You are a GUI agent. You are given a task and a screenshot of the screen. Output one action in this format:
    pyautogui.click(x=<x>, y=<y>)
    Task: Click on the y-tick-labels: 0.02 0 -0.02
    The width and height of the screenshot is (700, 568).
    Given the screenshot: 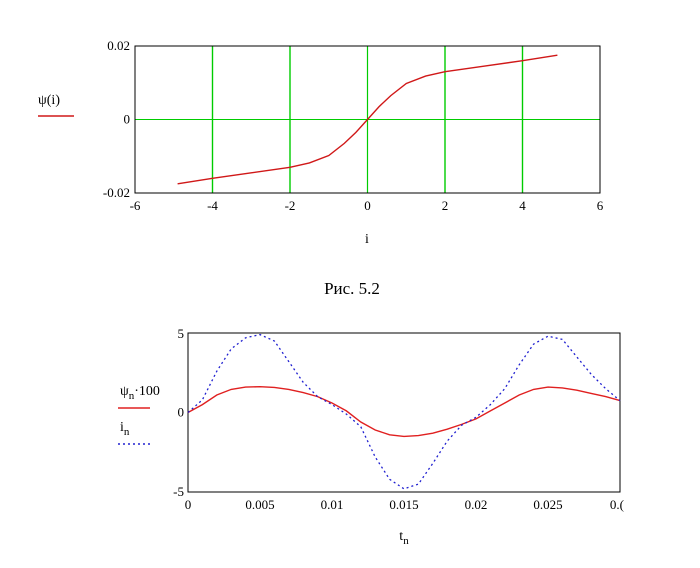 What is the action you would take?
    pyautogui.click(x=116, y=119)
    